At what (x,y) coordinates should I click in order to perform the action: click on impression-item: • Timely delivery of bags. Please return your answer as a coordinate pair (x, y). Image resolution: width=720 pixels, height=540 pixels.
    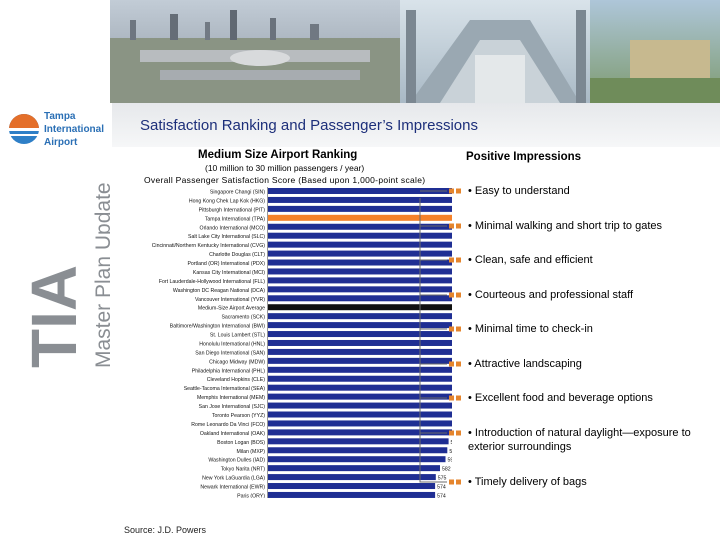
    Looking at the image, I should click on (527, 482).